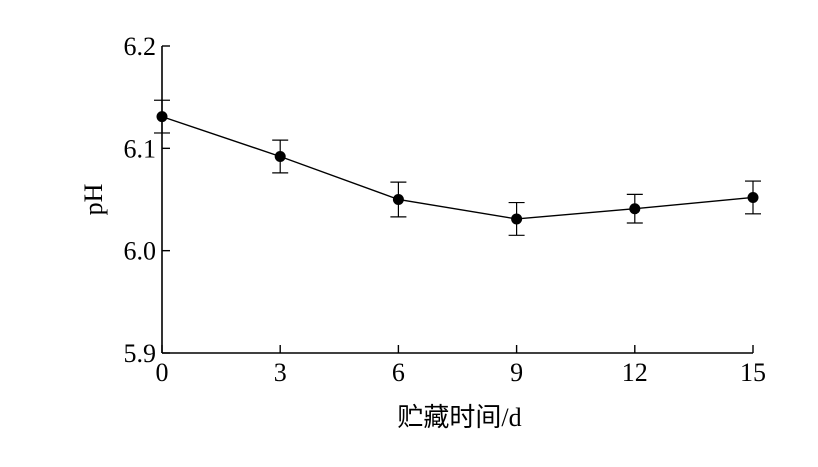 The image size is (818, 467). What do you see at coordinates (459, 417) in the screenshot?
I see `x-axis-title: 贮藏时间/d` at bounding box center [459, 417].